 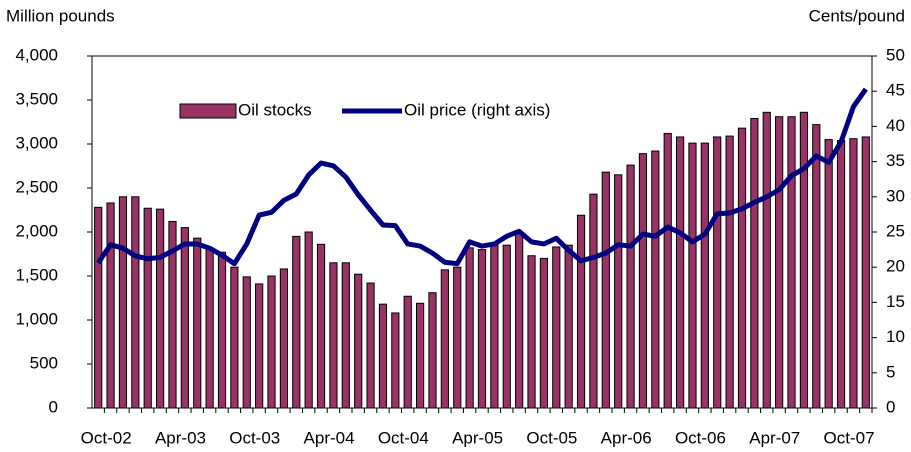 What do you see at coordinates (895, 301) in the screenshot?
I see `y2-tick-label: 15` at bounding box center [895, 301].